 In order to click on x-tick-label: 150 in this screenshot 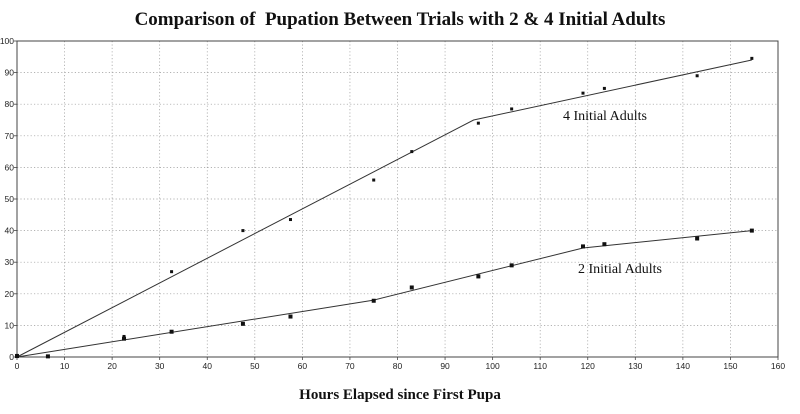, I will do `click(730, 366)`.